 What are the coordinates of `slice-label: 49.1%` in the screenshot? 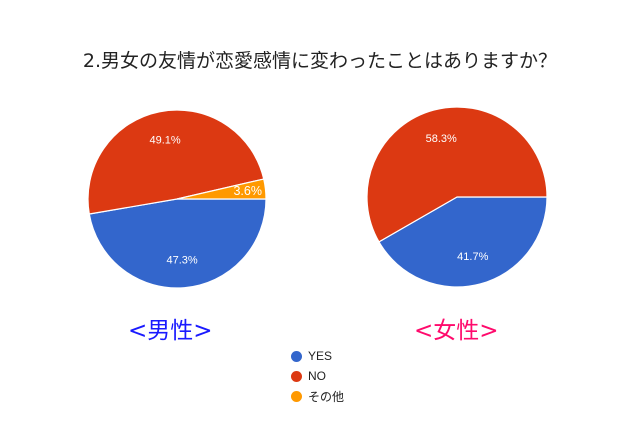 It's located at (164, 141).